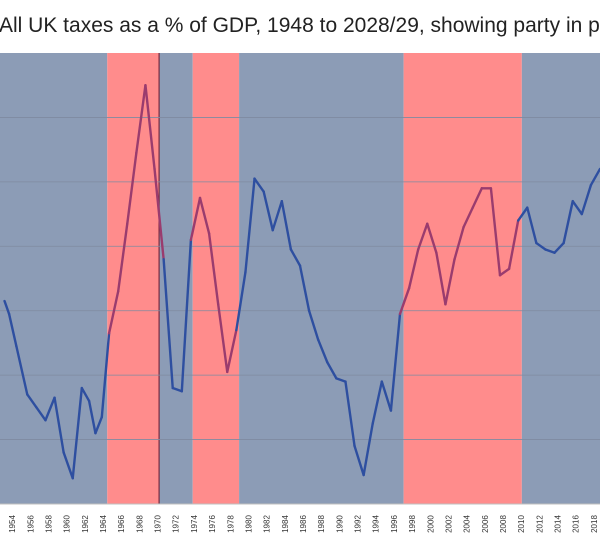  What do you see at coordinates (558, 524) in the screenshot?
I see `x-tick-label: 2014` at bounding box center [558, 524].